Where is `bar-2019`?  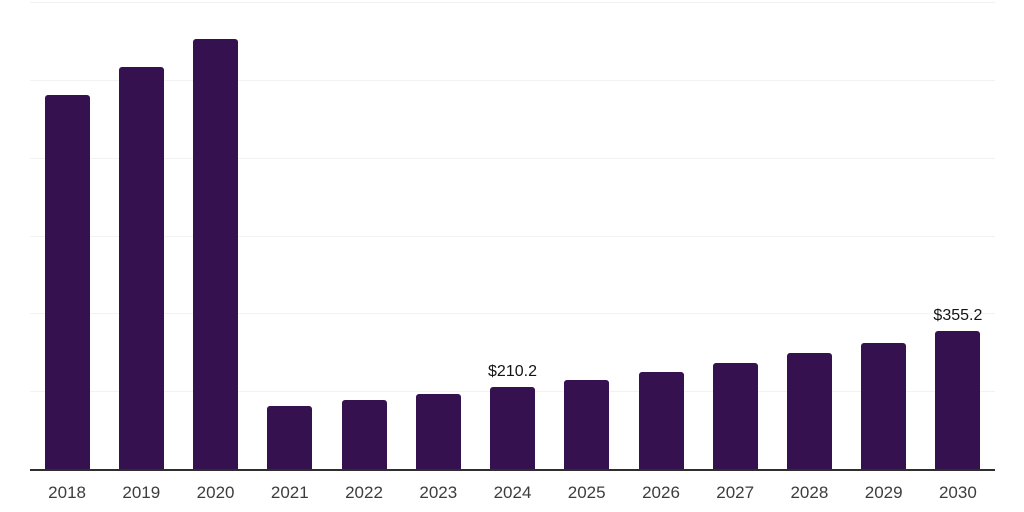 bar-2019 is located at coordinates (141, 268).